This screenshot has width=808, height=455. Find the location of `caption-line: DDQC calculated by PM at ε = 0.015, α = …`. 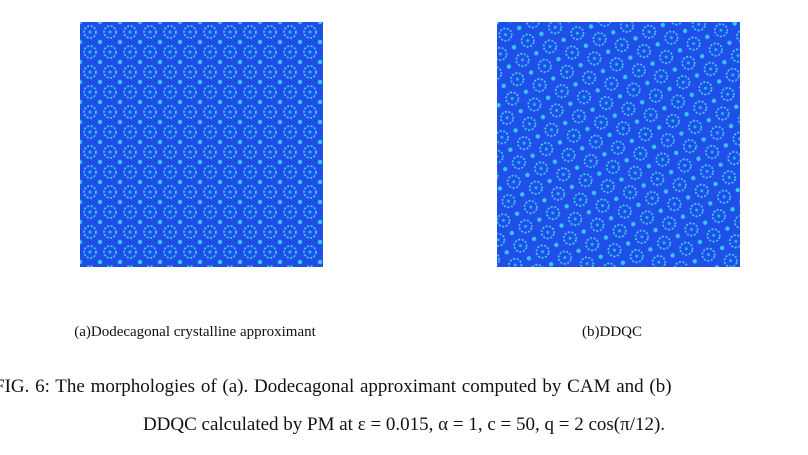

caption-line: DDQC calculated by PM at ε = 0.015, α = … is located at coordinates (404, 424).